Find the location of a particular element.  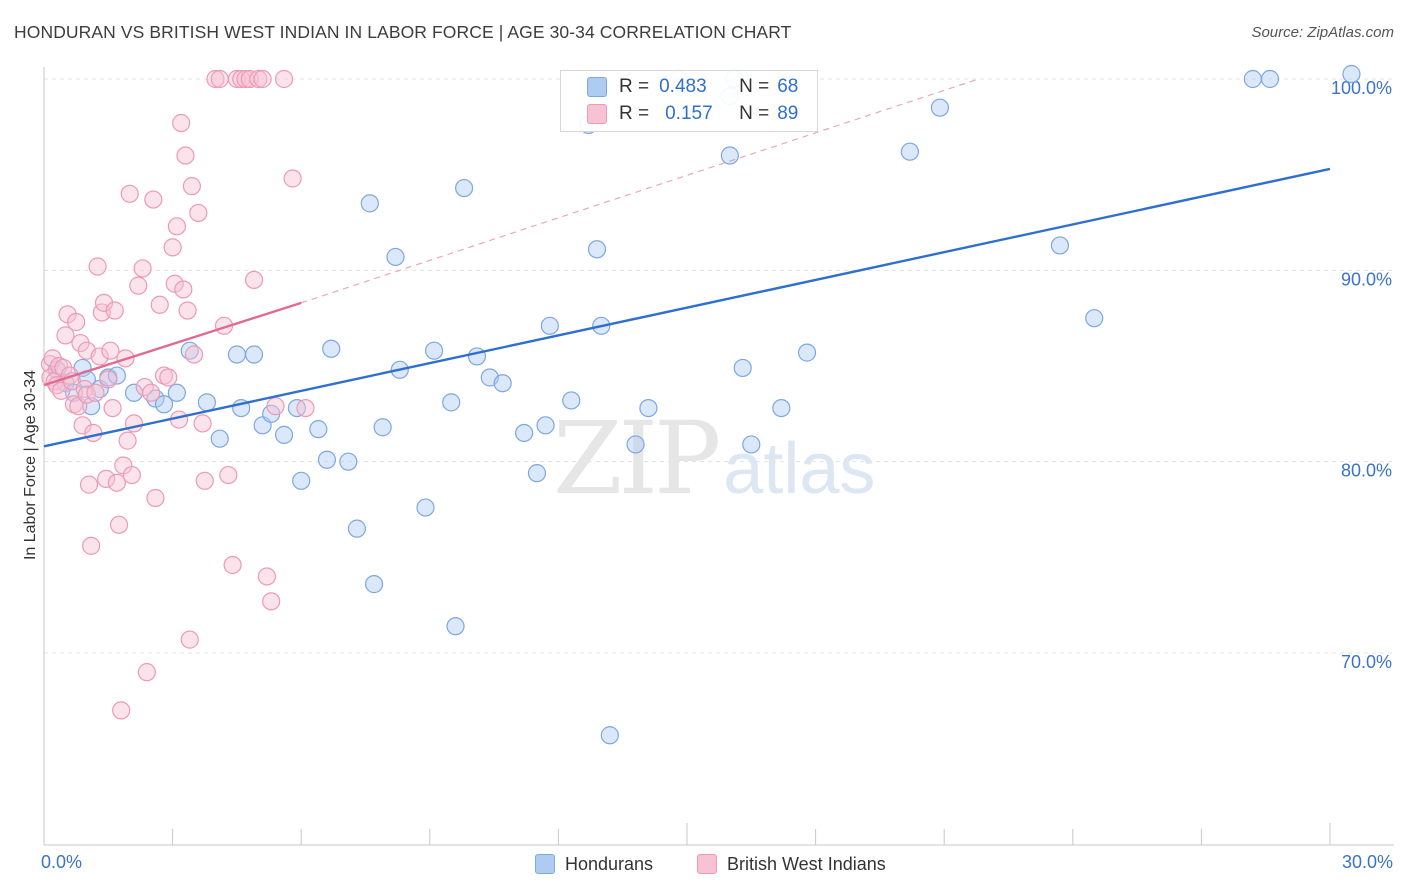

y-tick-label: 70.0% is located at coordinates (1366, 662).